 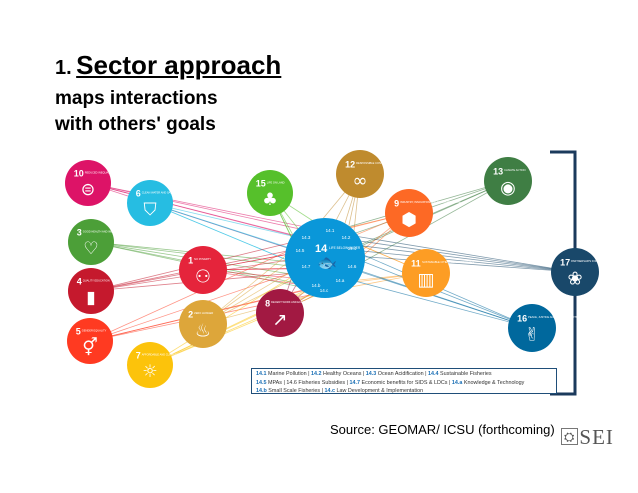 What do you see at coordinates (330, 391) in the screenshot?
I see `legend-code: 14.c` at bounding box center [330, 391].